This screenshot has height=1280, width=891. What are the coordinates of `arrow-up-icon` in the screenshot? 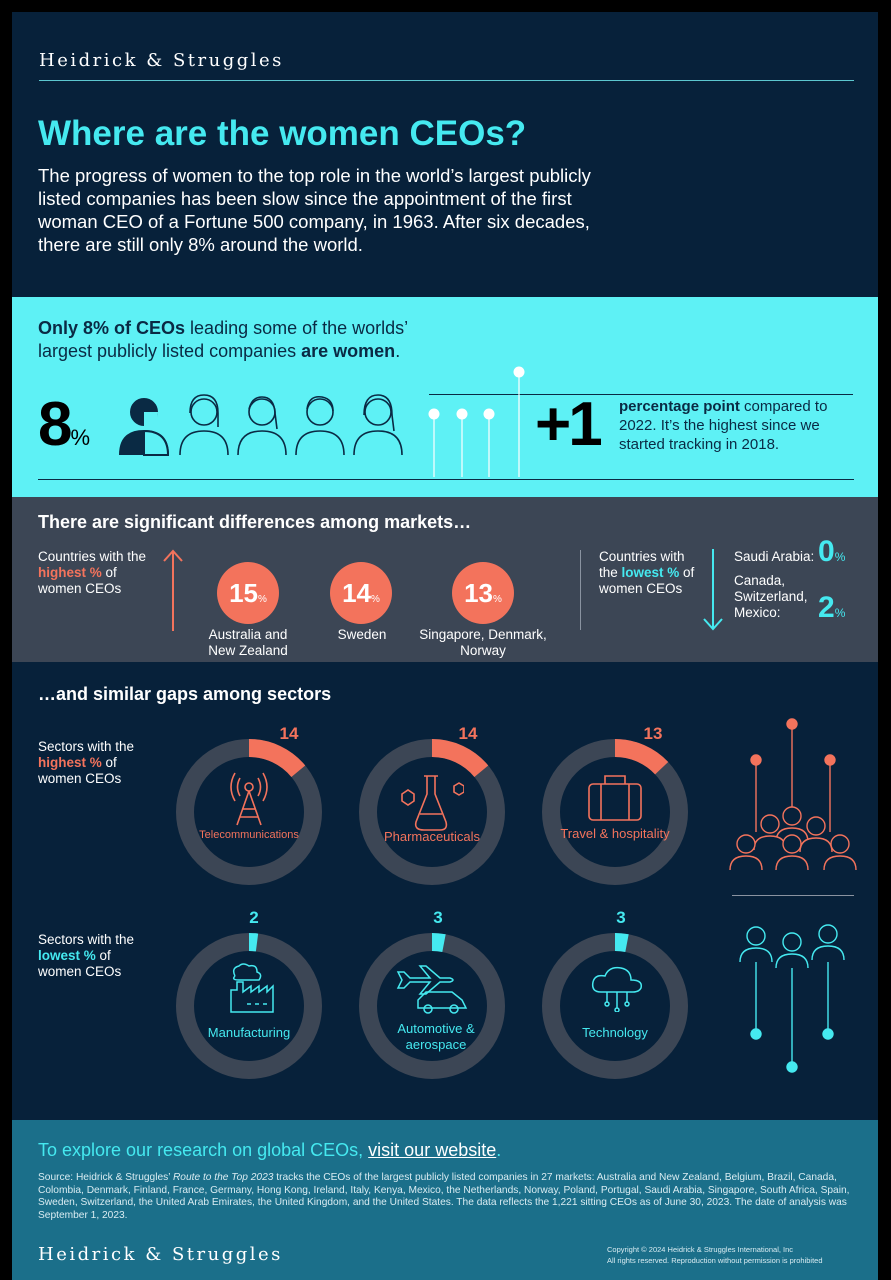 It's located at (173, 590).